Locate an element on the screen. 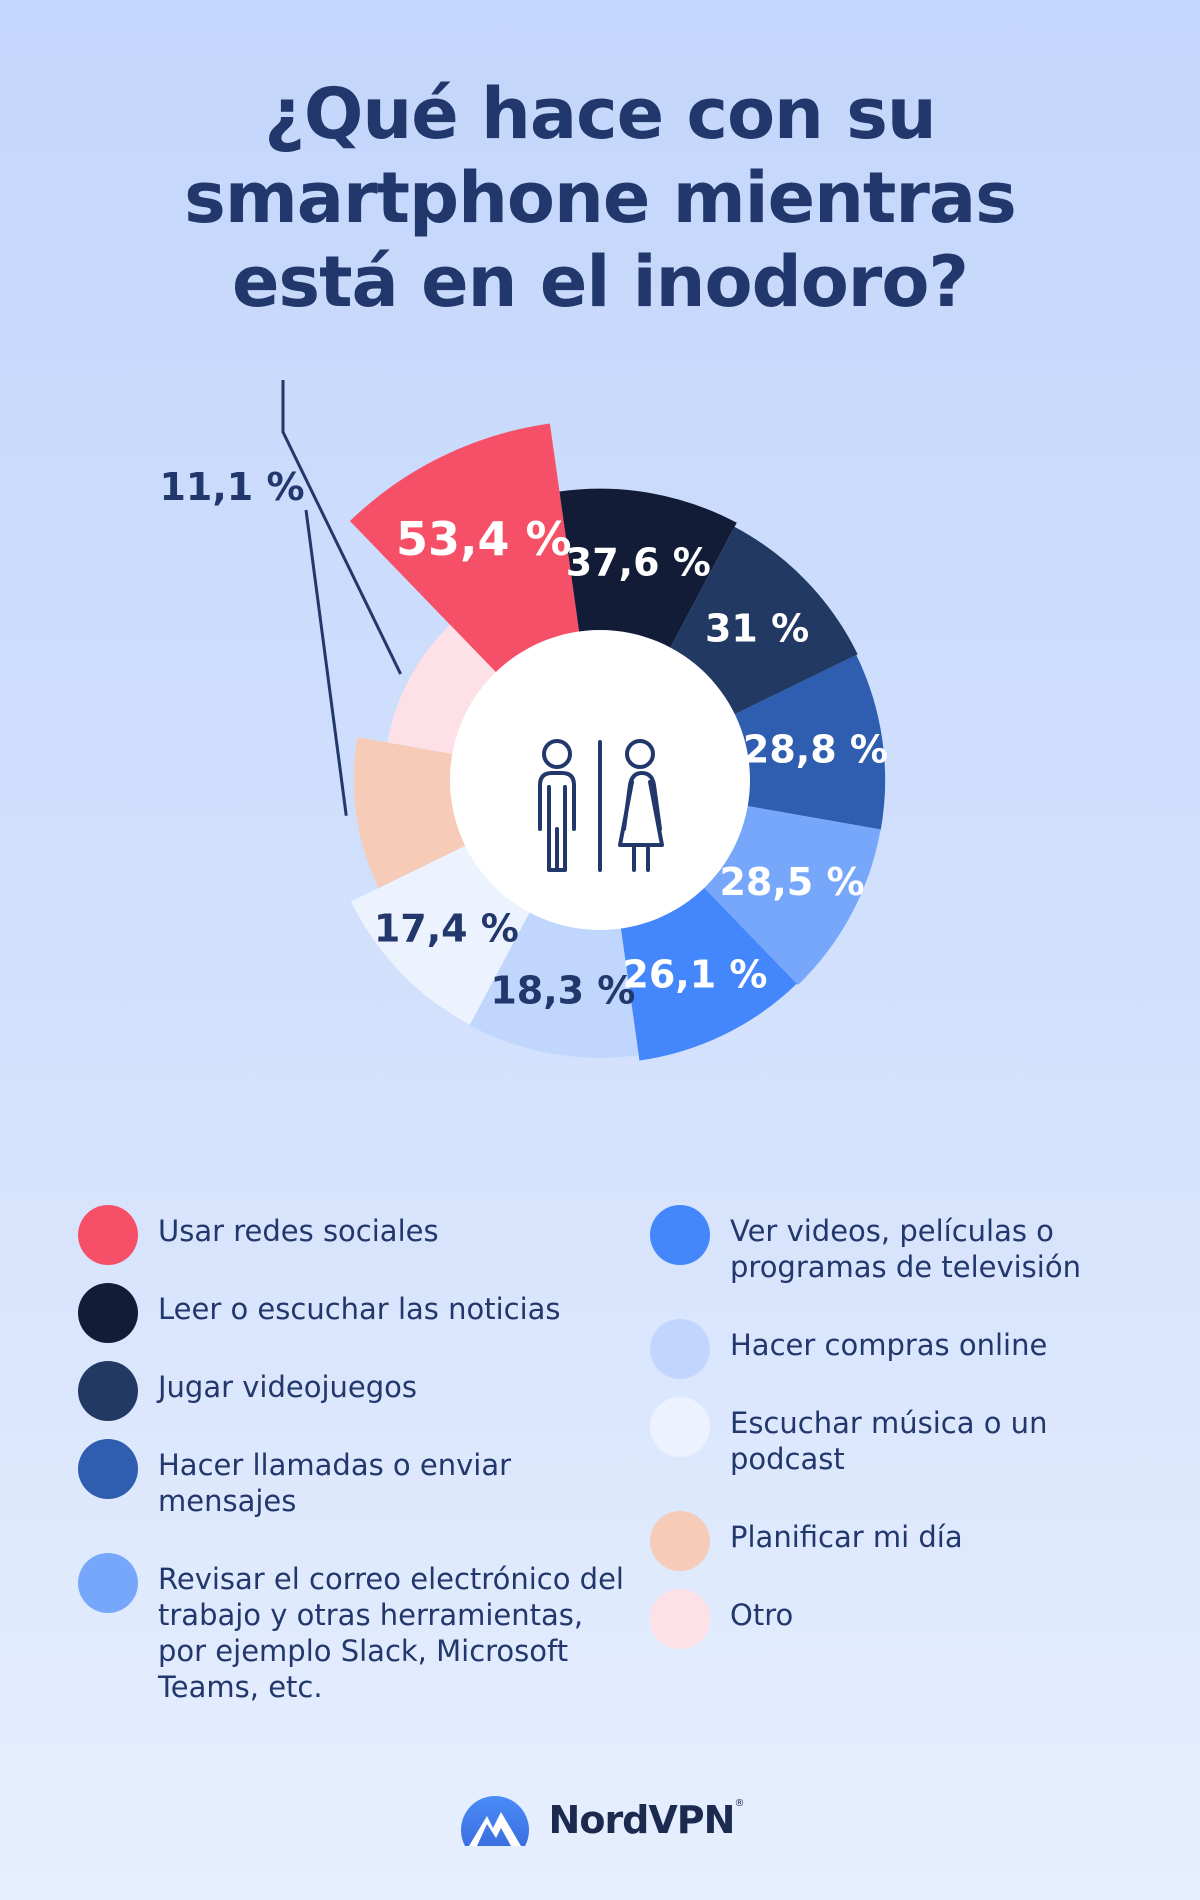  legend-item-calls: Hacer llamadas o enviar mensajes is located at coordinates (358, 1496).